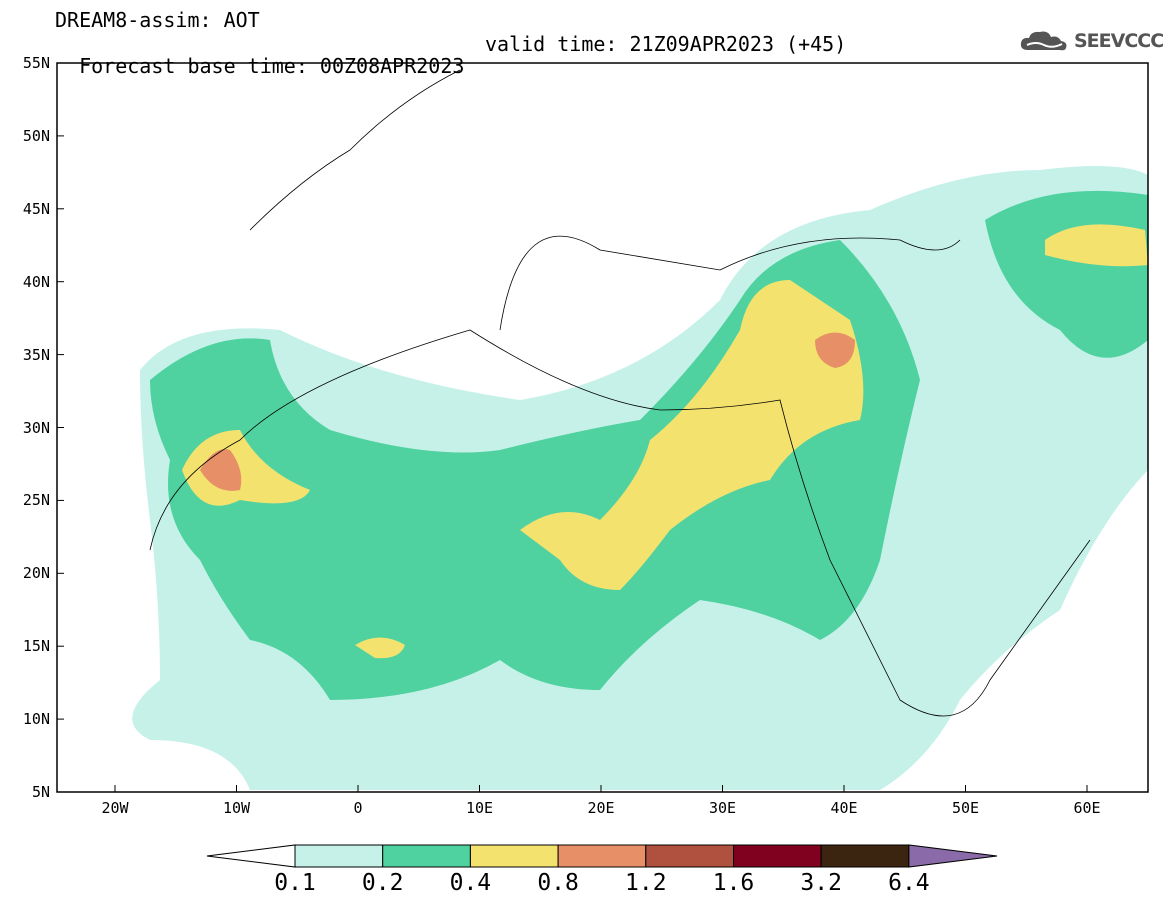  What do you see at coordinates (844, 808) in the screenshot?
I see `lon-label: 40E` at bounding box center [844, 808].